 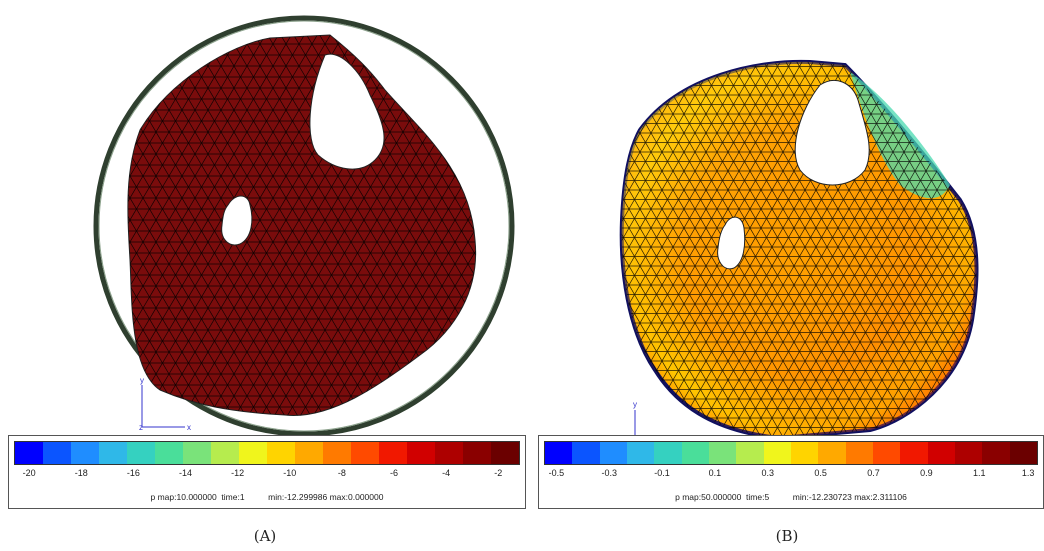 What do you see at coordinates (556, 473) in the screenshot?
I see `tick-label: -0.5` at bounding box center [556, 473].